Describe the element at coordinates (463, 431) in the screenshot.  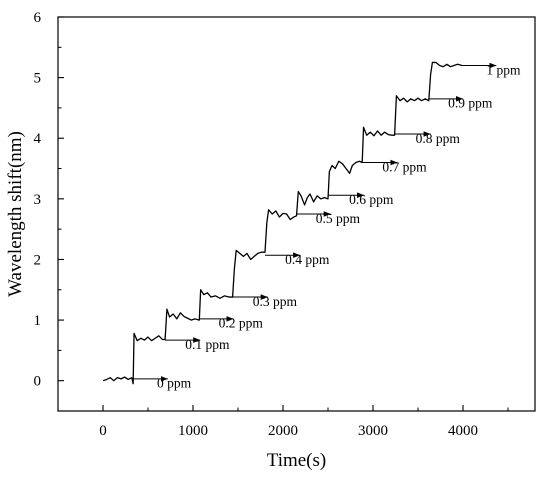
I see `x-tick-label: 4000` at that location.